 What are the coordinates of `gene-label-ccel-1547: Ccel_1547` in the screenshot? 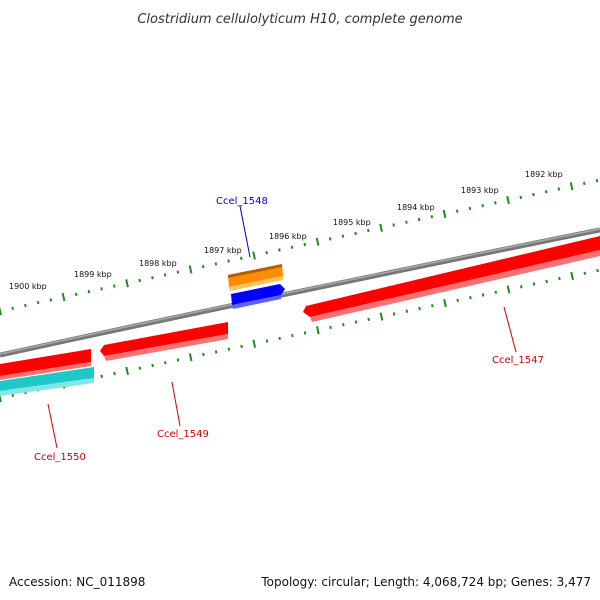 It's located at (518, 360).